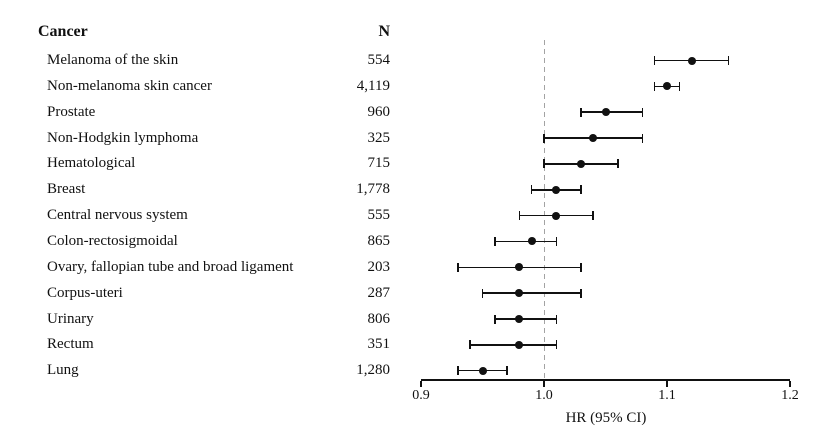 Image resolution: width=826 pixels, height=438 pixels. What do you see at coordinates (379, 344) in the screenshot?
I see `row-n-value: 351` at bounding box center [379, 344].